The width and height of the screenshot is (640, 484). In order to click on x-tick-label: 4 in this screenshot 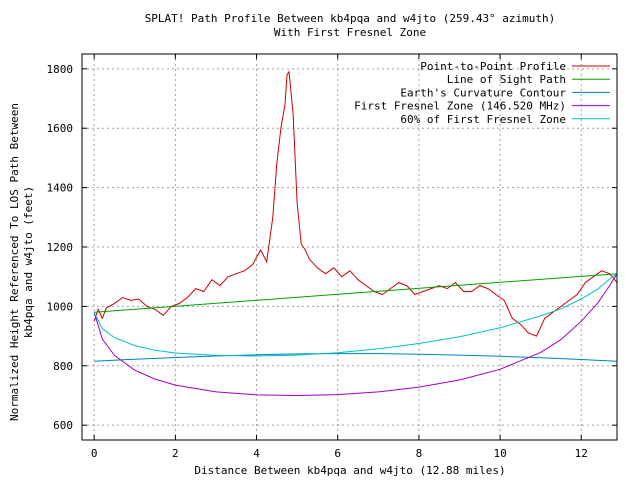, I will do `click(256, 453)`.